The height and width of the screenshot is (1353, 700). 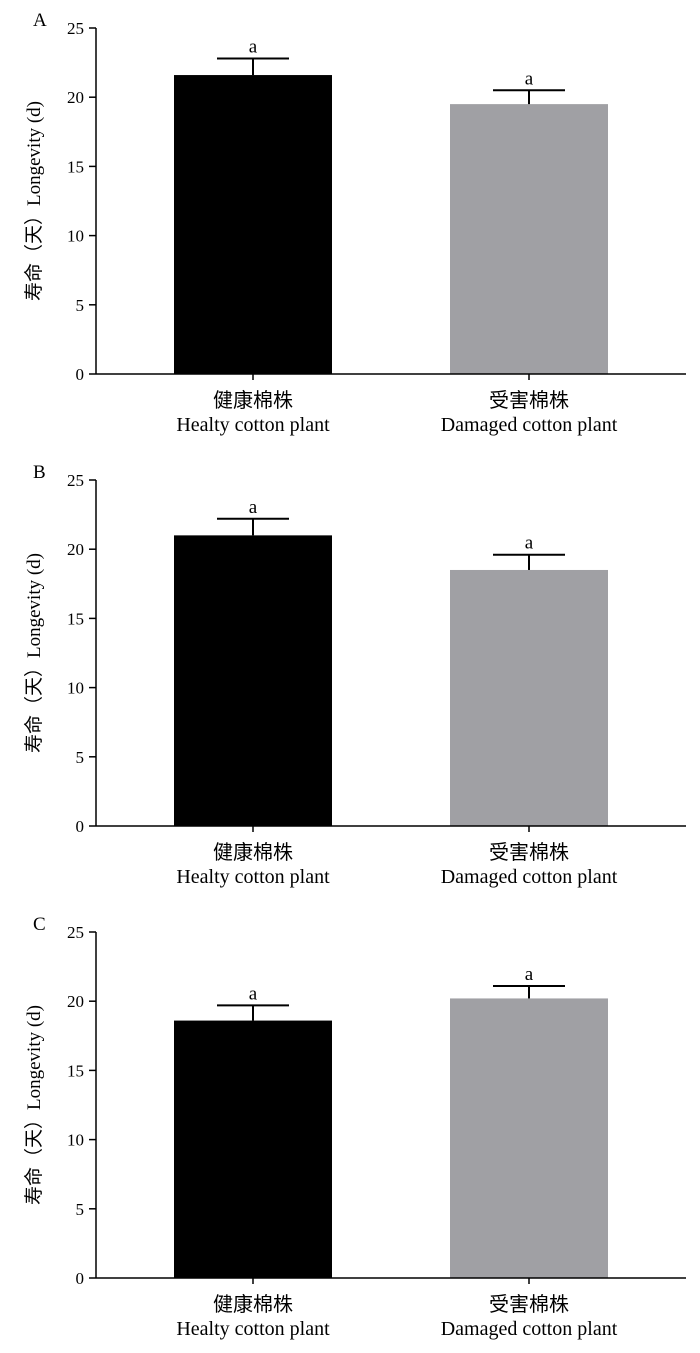 I want to click on panel-letter: C, so click(x=39, y=924).